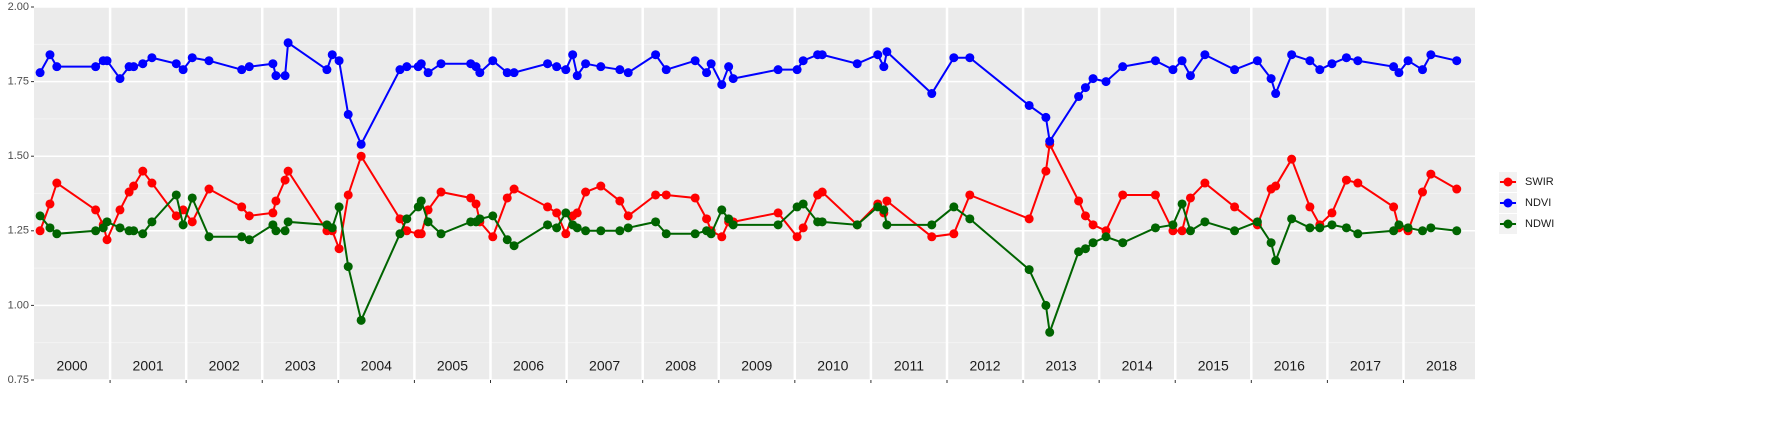  I want to click on legend-point, so click(1508, 224).